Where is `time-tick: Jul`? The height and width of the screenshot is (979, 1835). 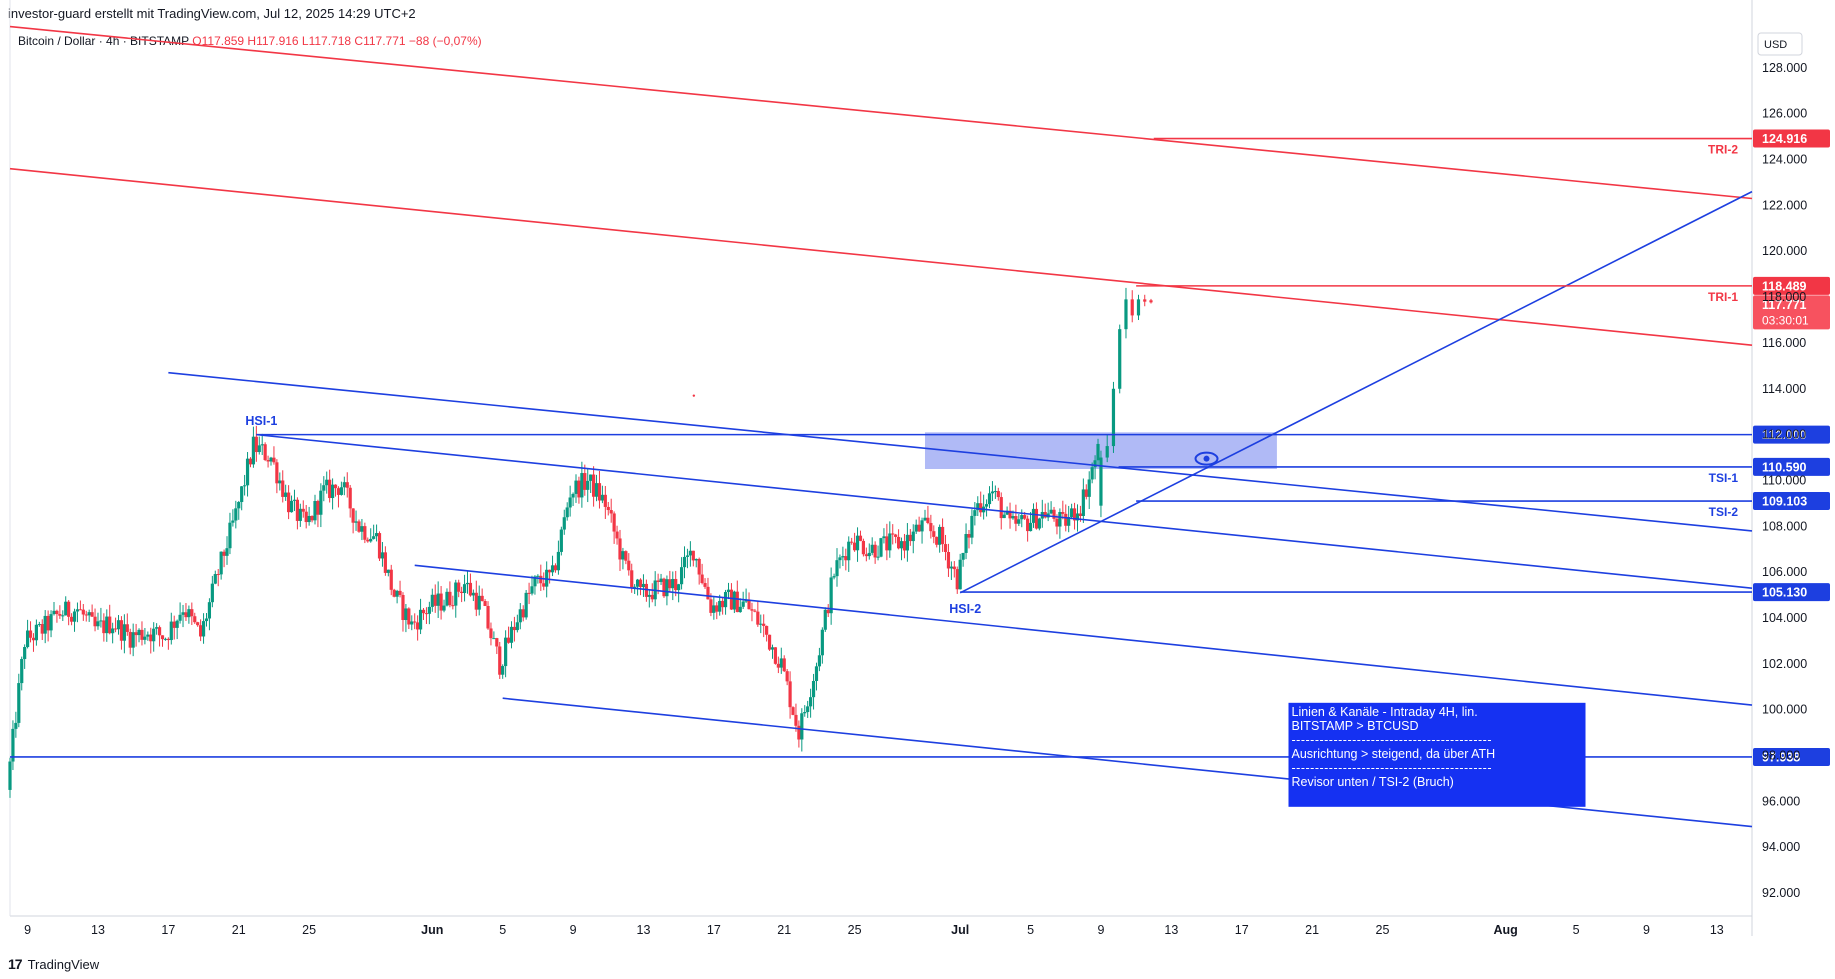 time-tick: Jul is located at coordinates (960, 930).